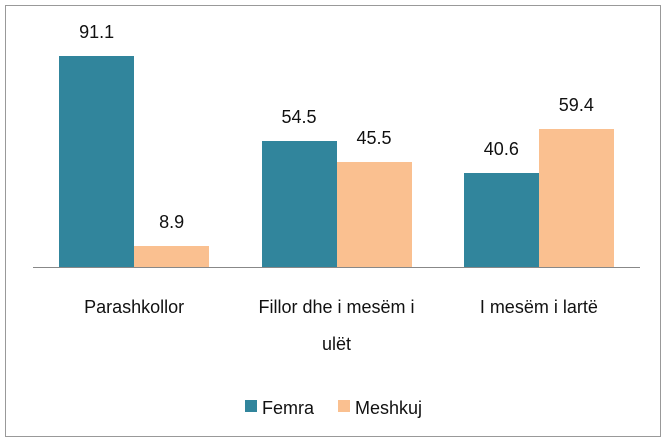 This screenshot has height=444, width=668. I want to click on x-tick-label: Parashkollor, so click(134, 307).